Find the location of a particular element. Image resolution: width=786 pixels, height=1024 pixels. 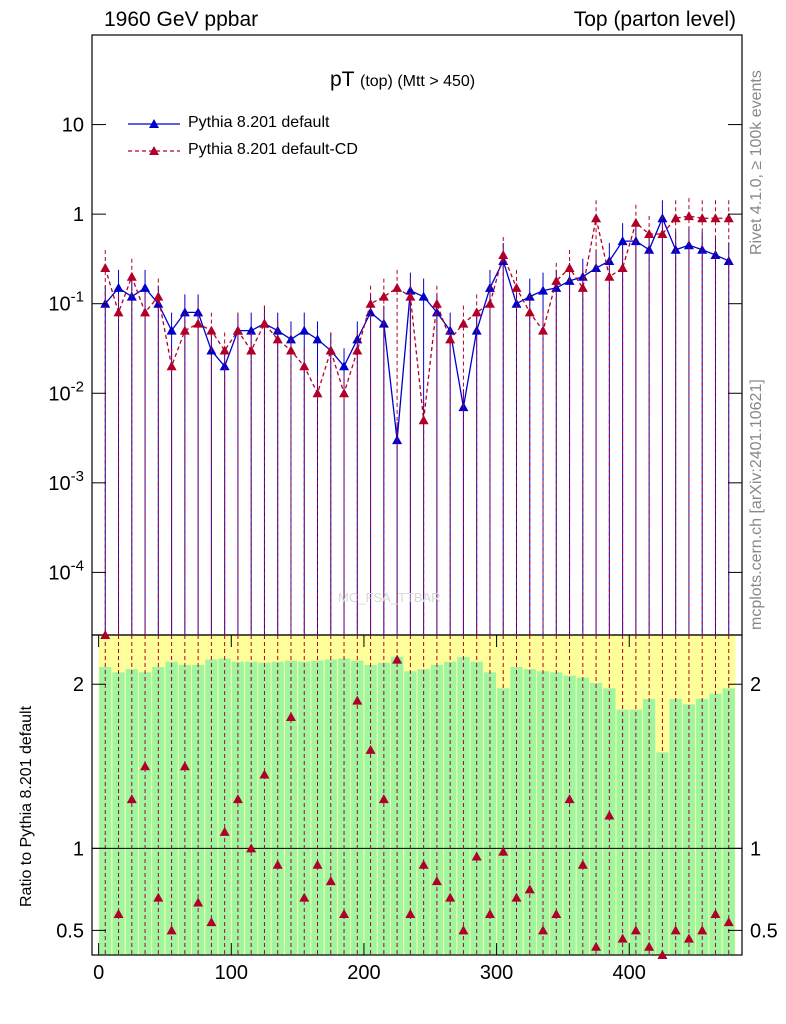

x-tick-label: 400 is located at coordinates (629, 973).